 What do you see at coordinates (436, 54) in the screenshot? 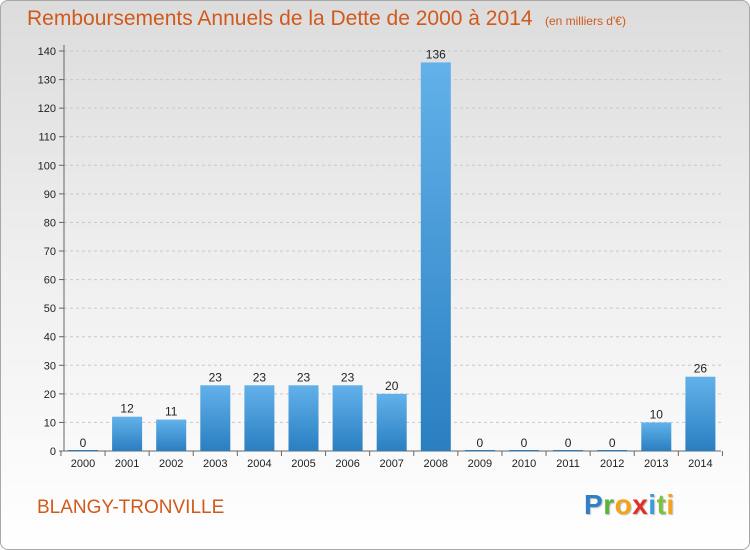
I see `bar-value-label: 136` at bounding box center [436, 54].